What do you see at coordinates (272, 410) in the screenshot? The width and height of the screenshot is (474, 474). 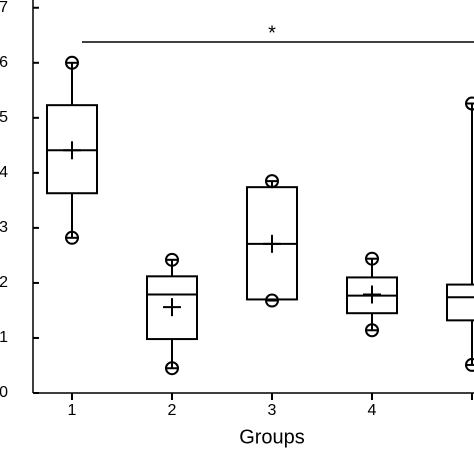 I see `x-tick-label: 3` at bounding box center [272, 410].